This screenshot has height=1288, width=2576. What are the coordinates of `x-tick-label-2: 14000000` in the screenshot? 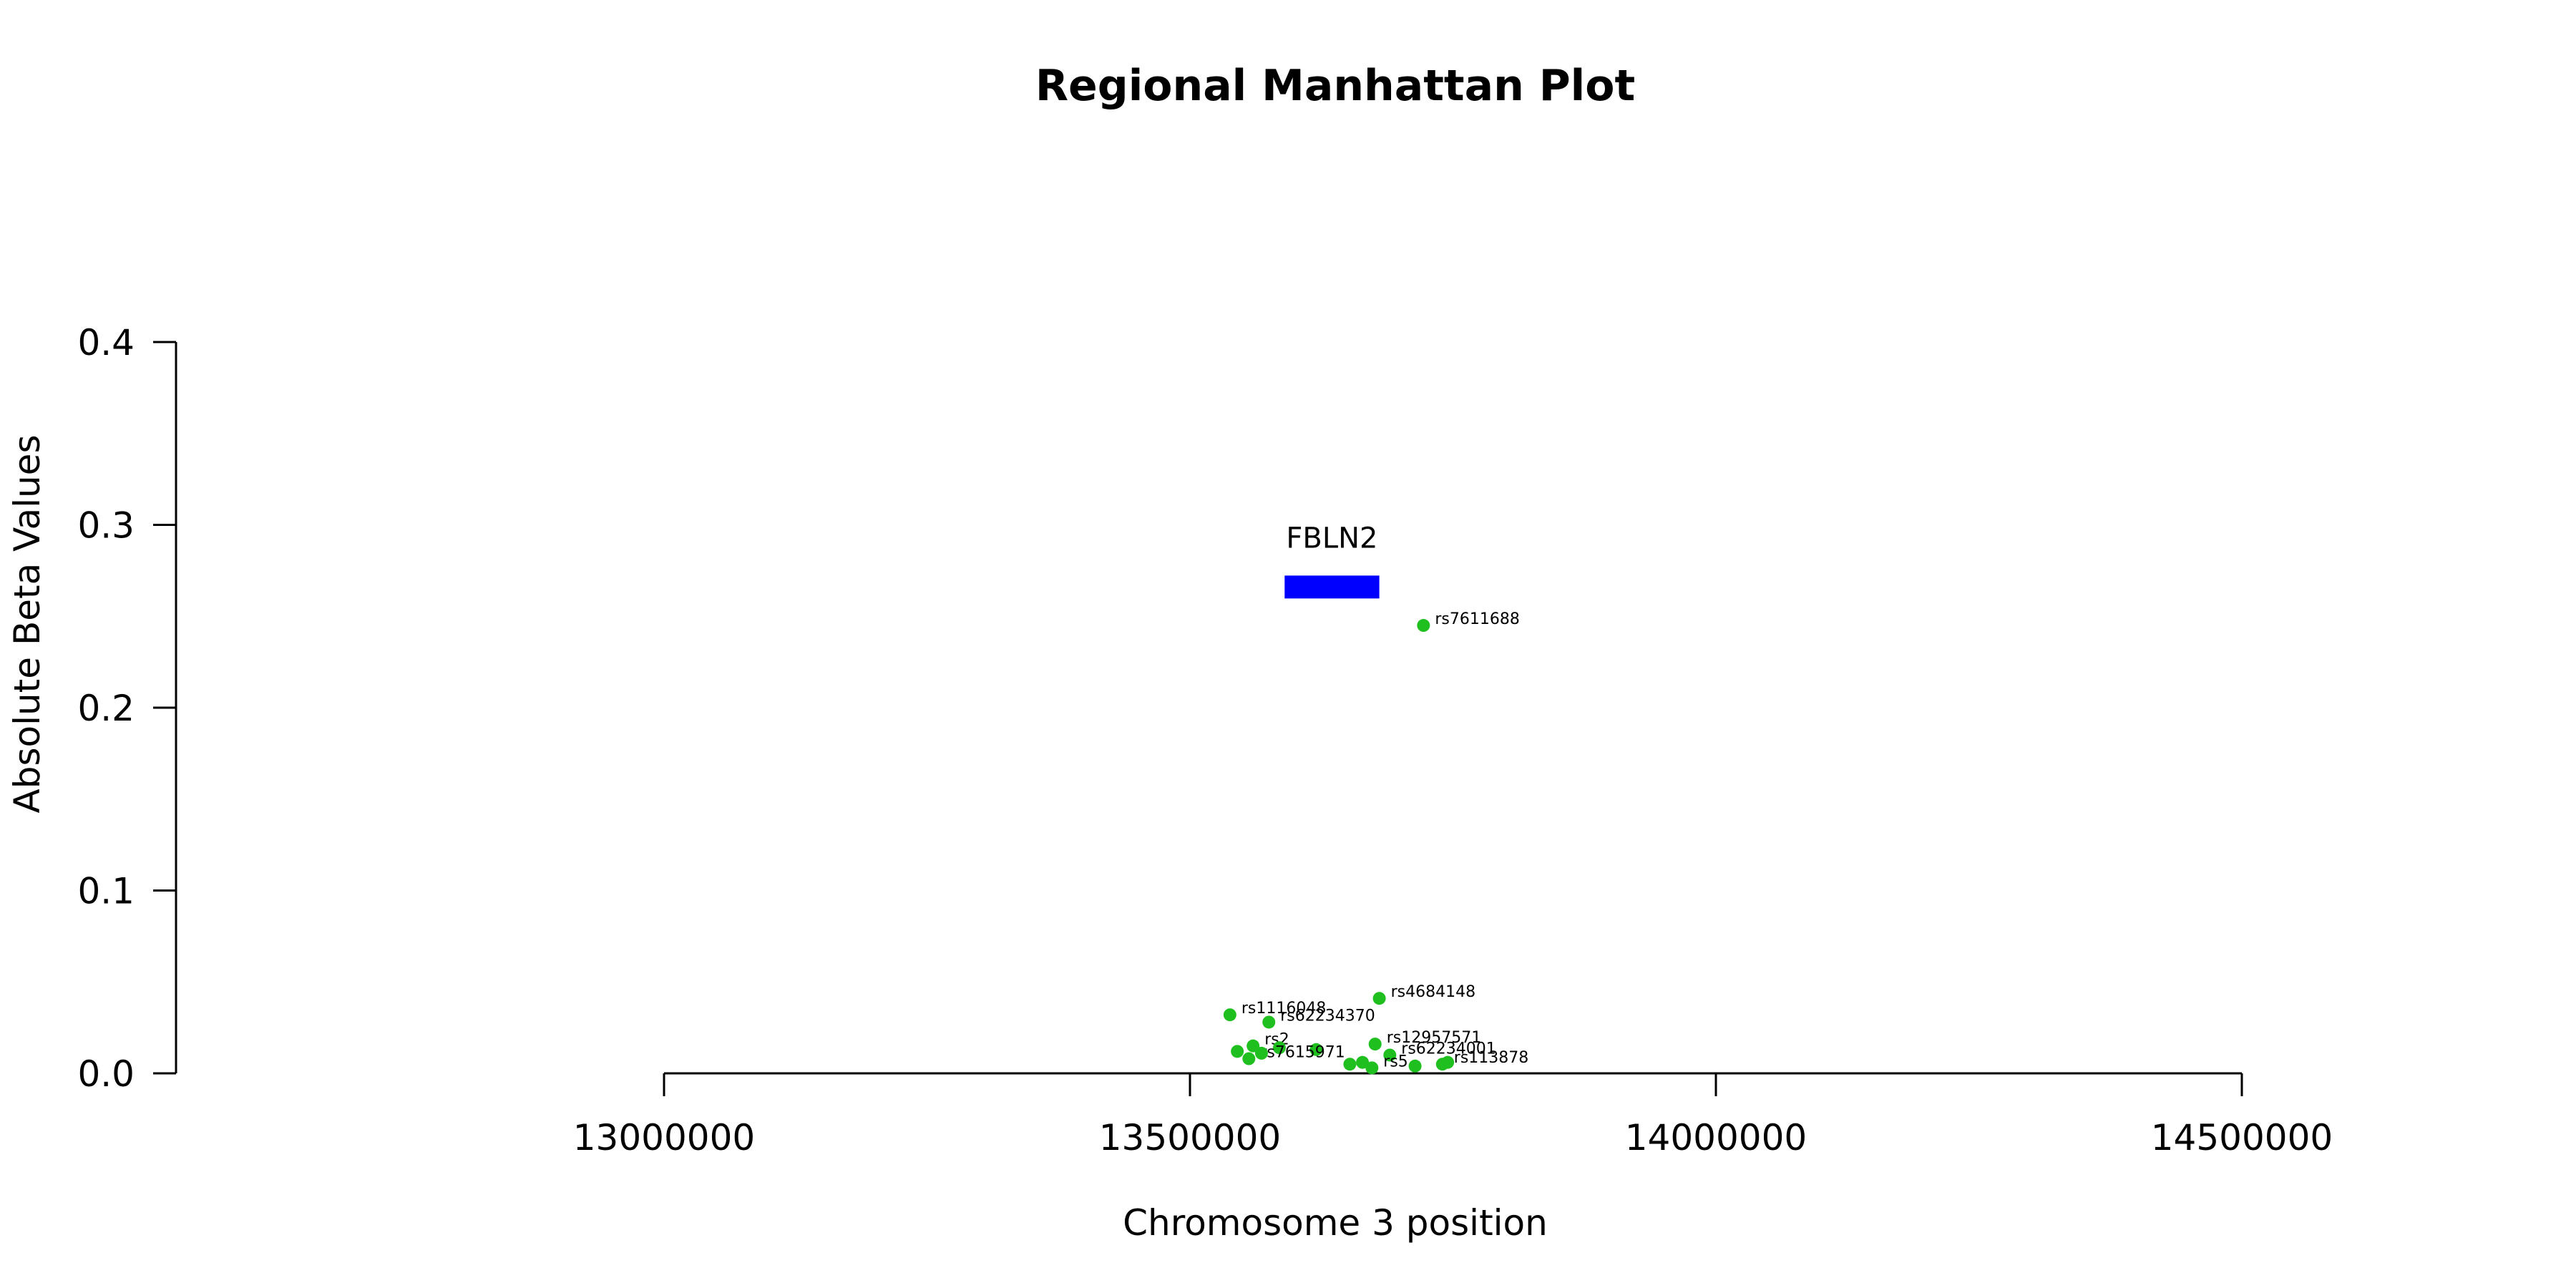 It's located at (1716, 1137).